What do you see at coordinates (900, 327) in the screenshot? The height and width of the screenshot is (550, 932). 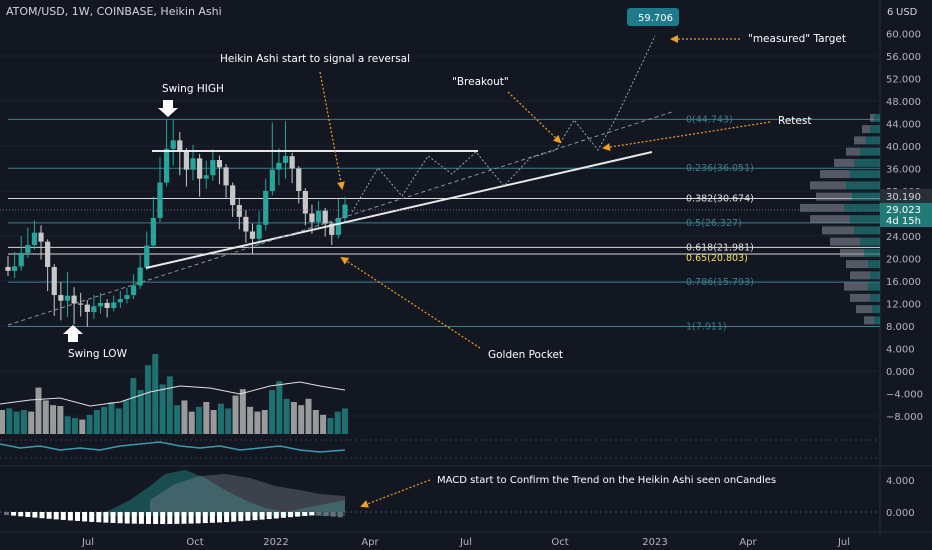 I see `y-tick-label: 8.000` at bounding box center [900, 327].